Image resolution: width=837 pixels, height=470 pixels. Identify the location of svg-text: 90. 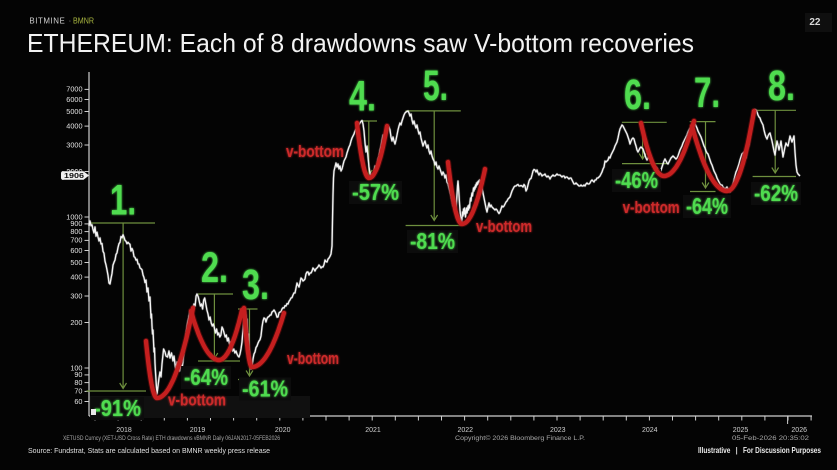
(78, 374).